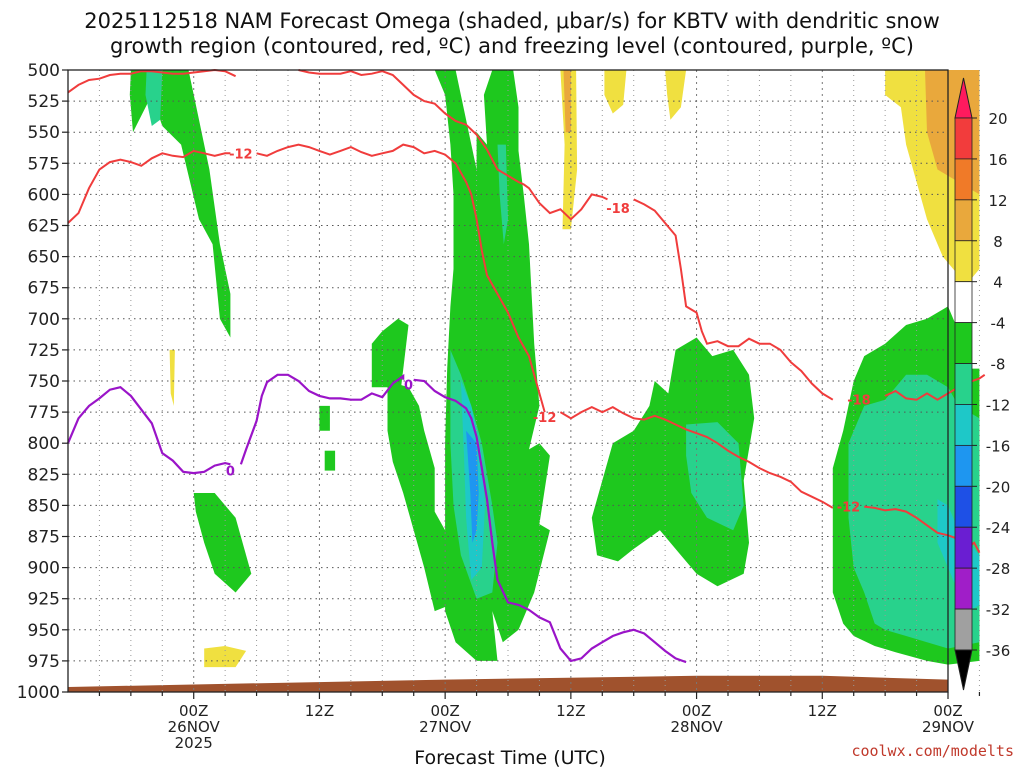  I want to click on y-tick-label: 700, so click(44, 320).